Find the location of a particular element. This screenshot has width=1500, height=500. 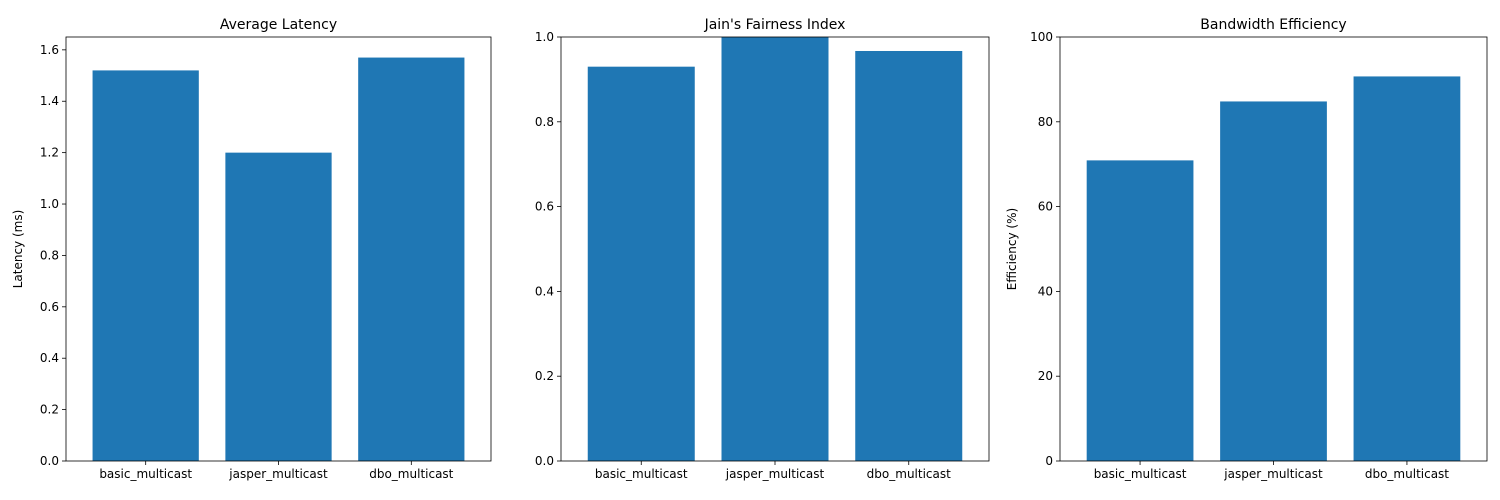

y-tick-label: 20 is located at coordinates (1045, 376).